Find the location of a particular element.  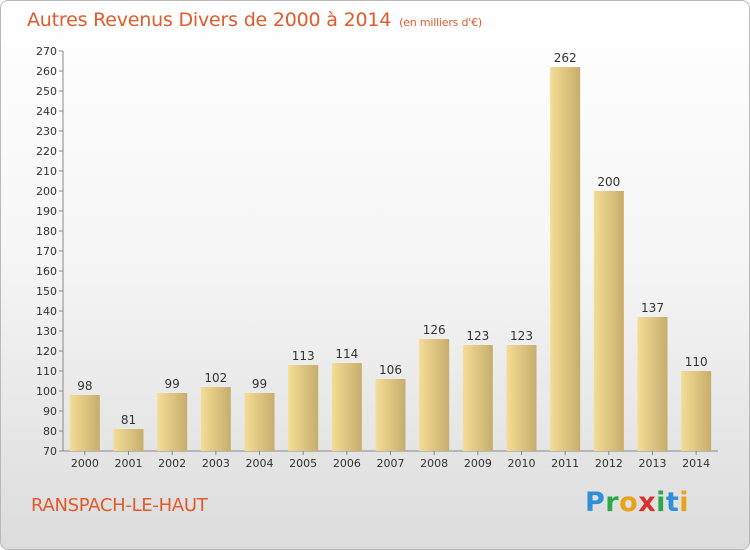

chart-unit: (en milliers d'€) is located at coordinates (441, 22).